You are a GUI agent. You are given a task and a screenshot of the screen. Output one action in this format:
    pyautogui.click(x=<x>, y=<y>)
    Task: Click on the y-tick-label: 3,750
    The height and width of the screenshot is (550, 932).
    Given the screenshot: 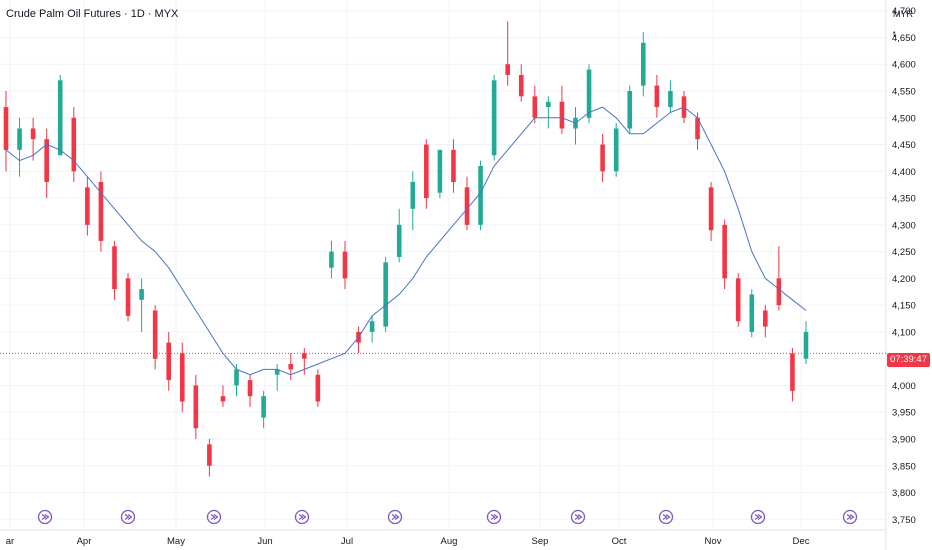 What is the action you would take?
    pyautogui.click(x=904, y=520)
    